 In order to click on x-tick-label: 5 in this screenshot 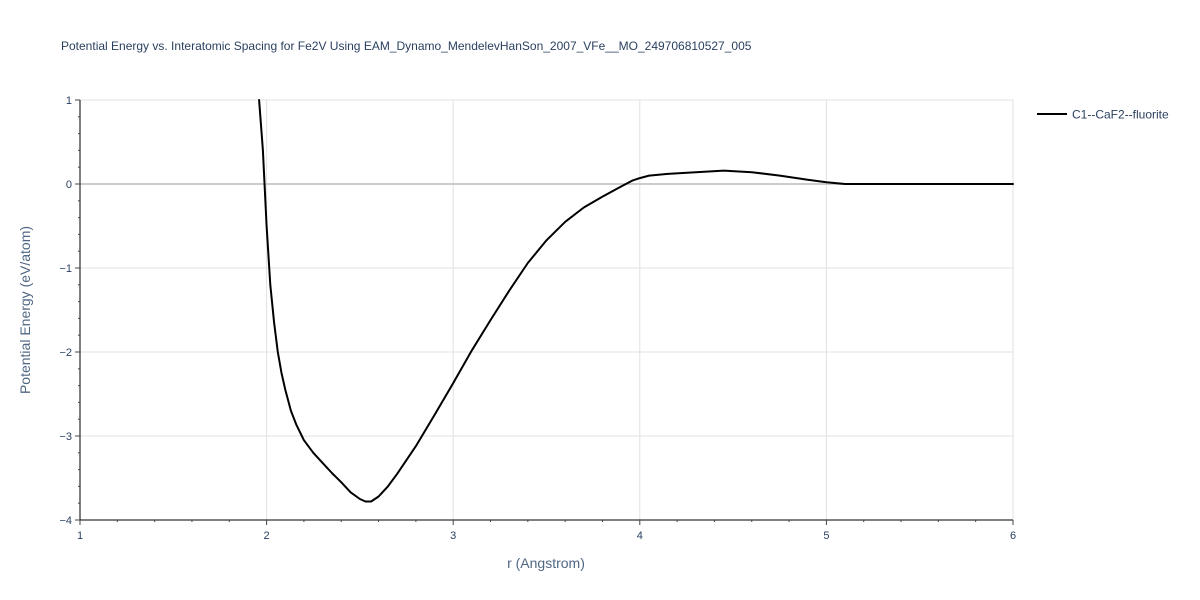, I will do `click(826, 536)`.